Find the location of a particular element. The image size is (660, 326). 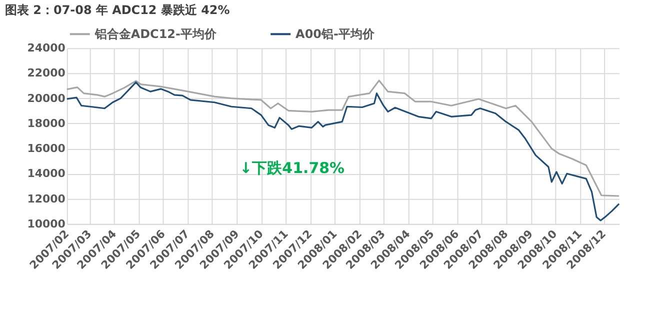

y-tick-label: 18000 is located at coordinates (46, 123).